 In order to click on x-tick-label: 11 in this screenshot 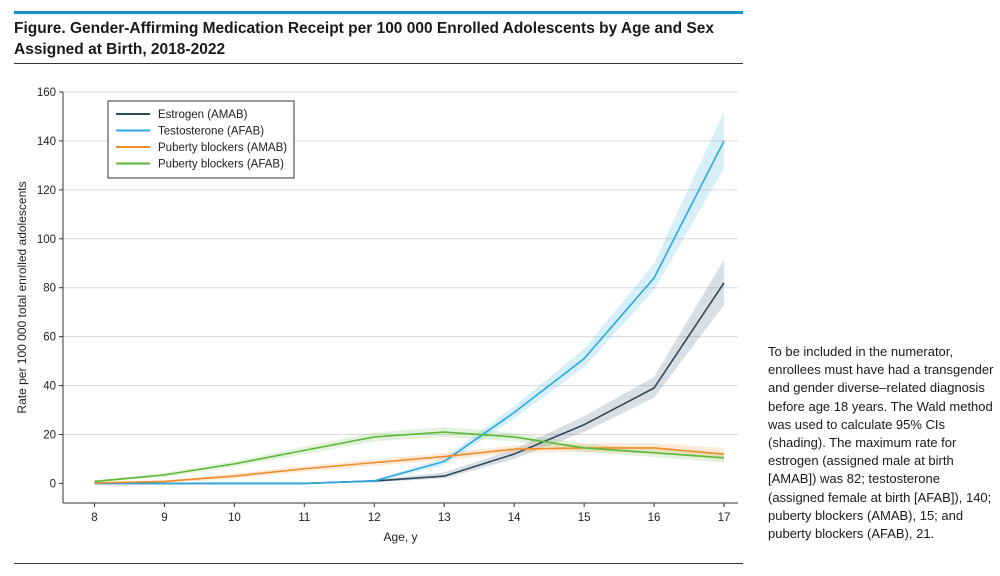, I will do `click(304, 518)`.